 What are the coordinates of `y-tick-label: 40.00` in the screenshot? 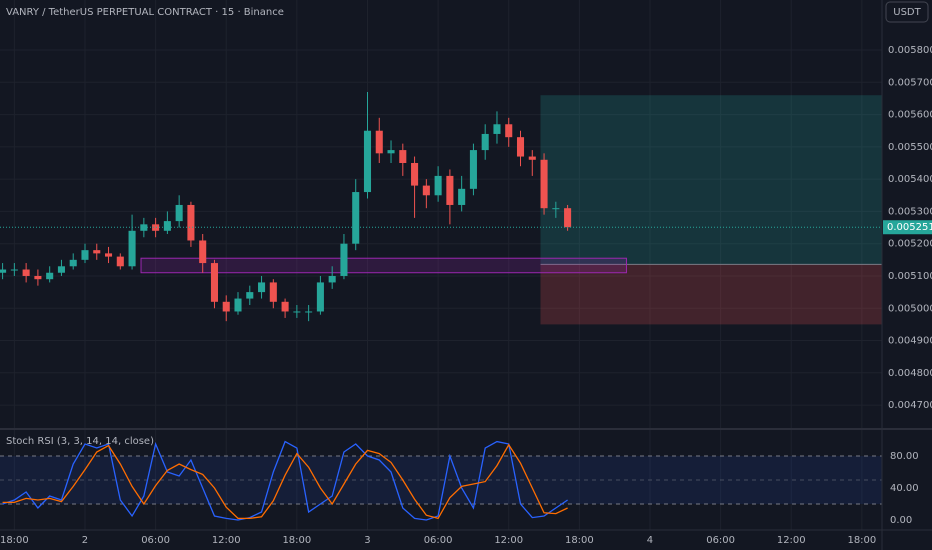 It's located at (904, 488).